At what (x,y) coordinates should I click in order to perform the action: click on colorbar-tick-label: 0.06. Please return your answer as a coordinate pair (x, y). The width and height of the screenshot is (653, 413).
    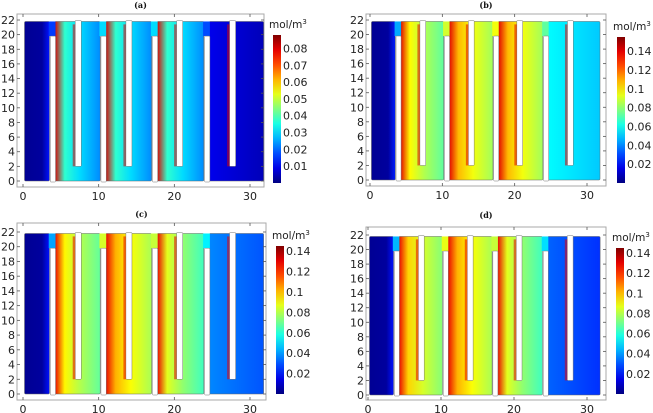
    Looking at the image, I should click on (295, 82).